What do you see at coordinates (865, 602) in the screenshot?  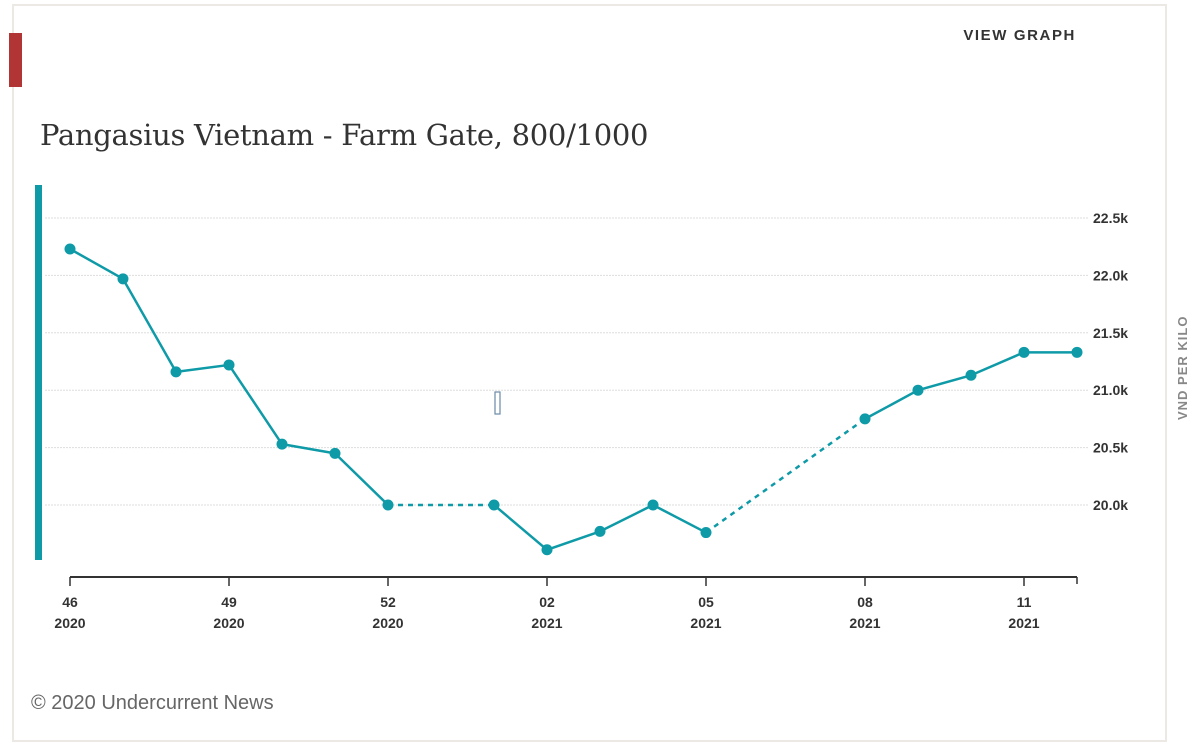 I see `x-tick-week: 08` at bounding box center [865, 602].